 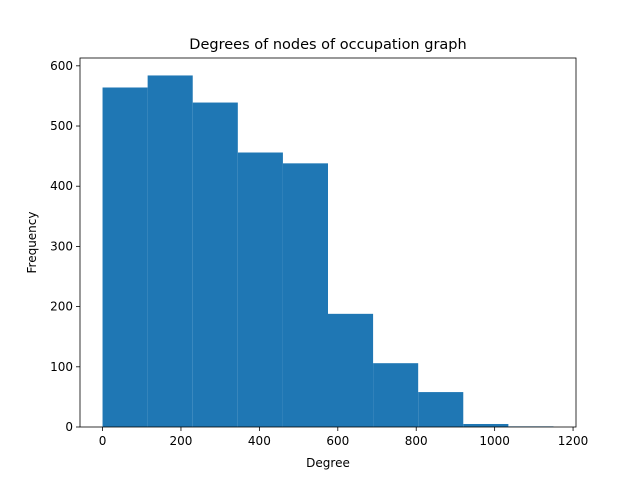 I want to click on chart-title: Degrees of nodes of occupation graph, so click(x=327, y=45).